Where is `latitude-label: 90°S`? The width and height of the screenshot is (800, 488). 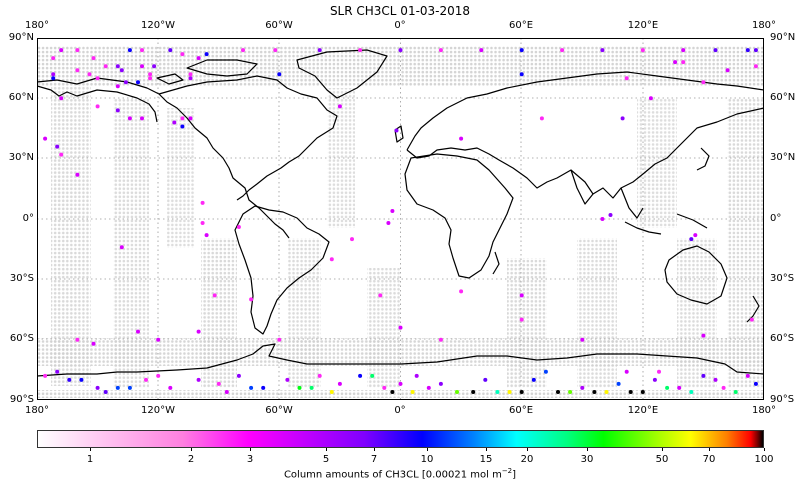
latitude-label: 90°S is located at coordinates (21, 399).